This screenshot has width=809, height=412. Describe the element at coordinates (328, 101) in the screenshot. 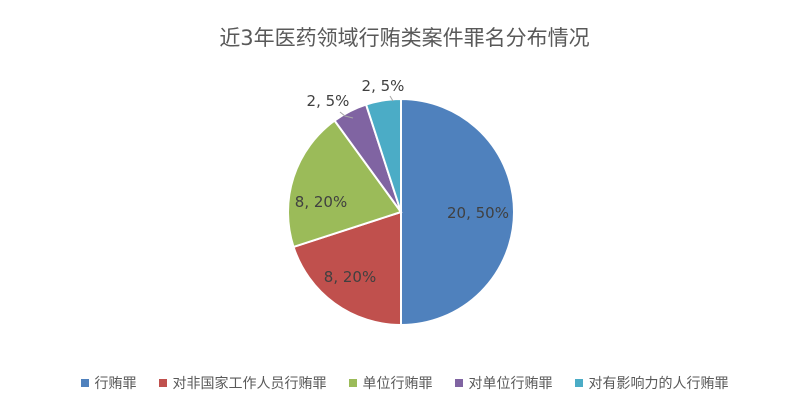

I see `data-label-4: 2, 5%` at that location.